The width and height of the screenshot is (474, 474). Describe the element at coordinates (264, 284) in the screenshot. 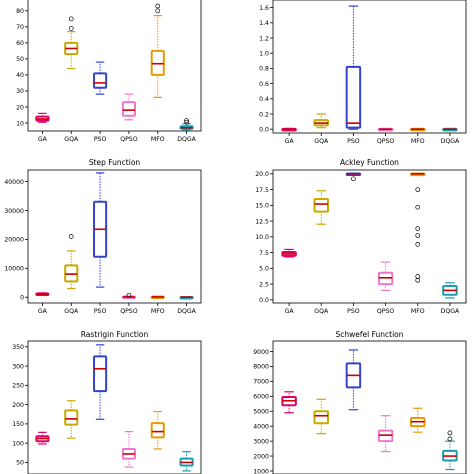

I see `y-tick-label: 2.5` at that location.